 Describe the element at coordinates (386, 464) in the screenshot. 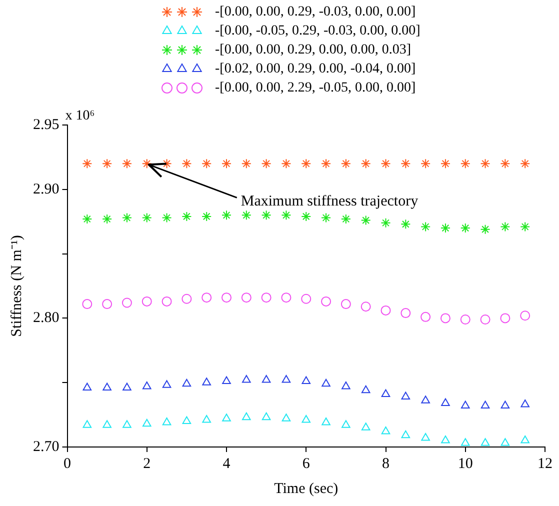

I see `x-tick-label: 8` at that location.